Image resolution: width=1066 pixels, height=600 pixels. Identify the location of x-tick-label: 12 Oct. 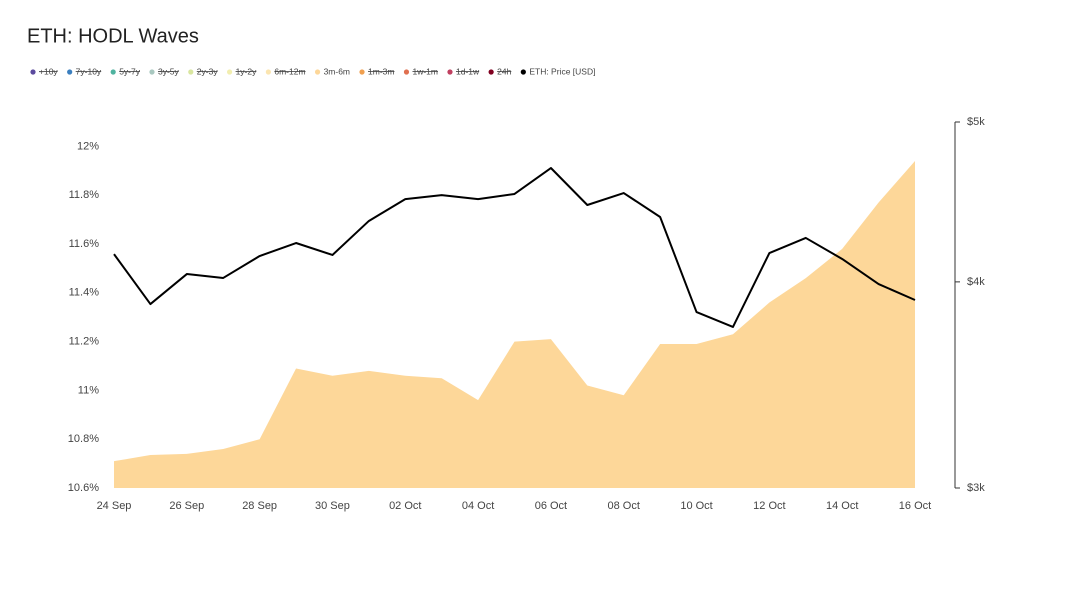
(769, 506).